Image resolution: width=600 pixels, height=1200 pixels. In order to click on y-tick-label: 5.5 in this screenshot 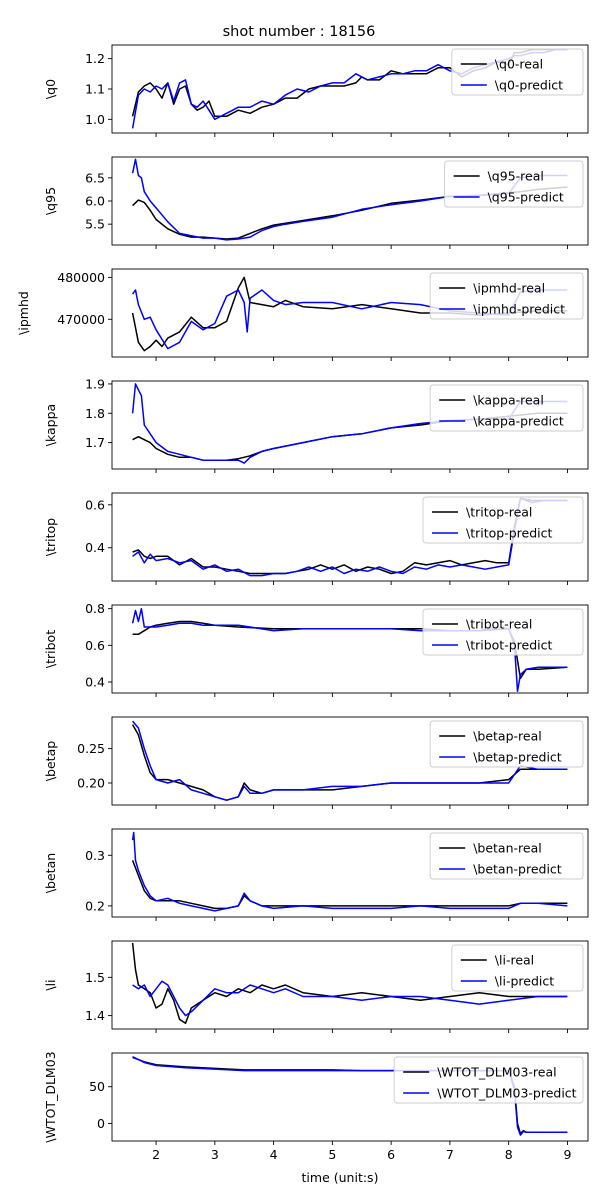, I will do `click(95, 224)`.